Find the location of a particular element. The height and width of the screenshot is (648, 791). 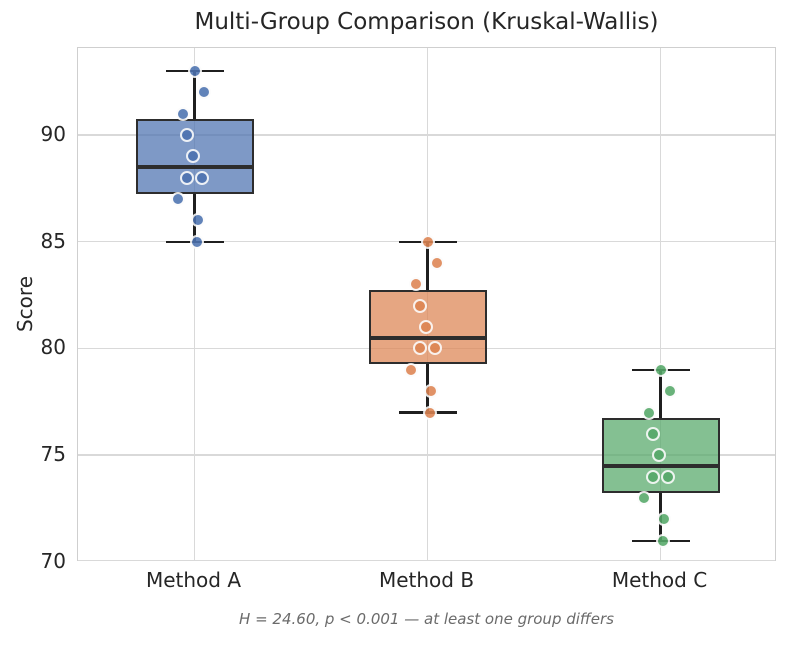

median-line-method-c is located at coordinates (660, 465).